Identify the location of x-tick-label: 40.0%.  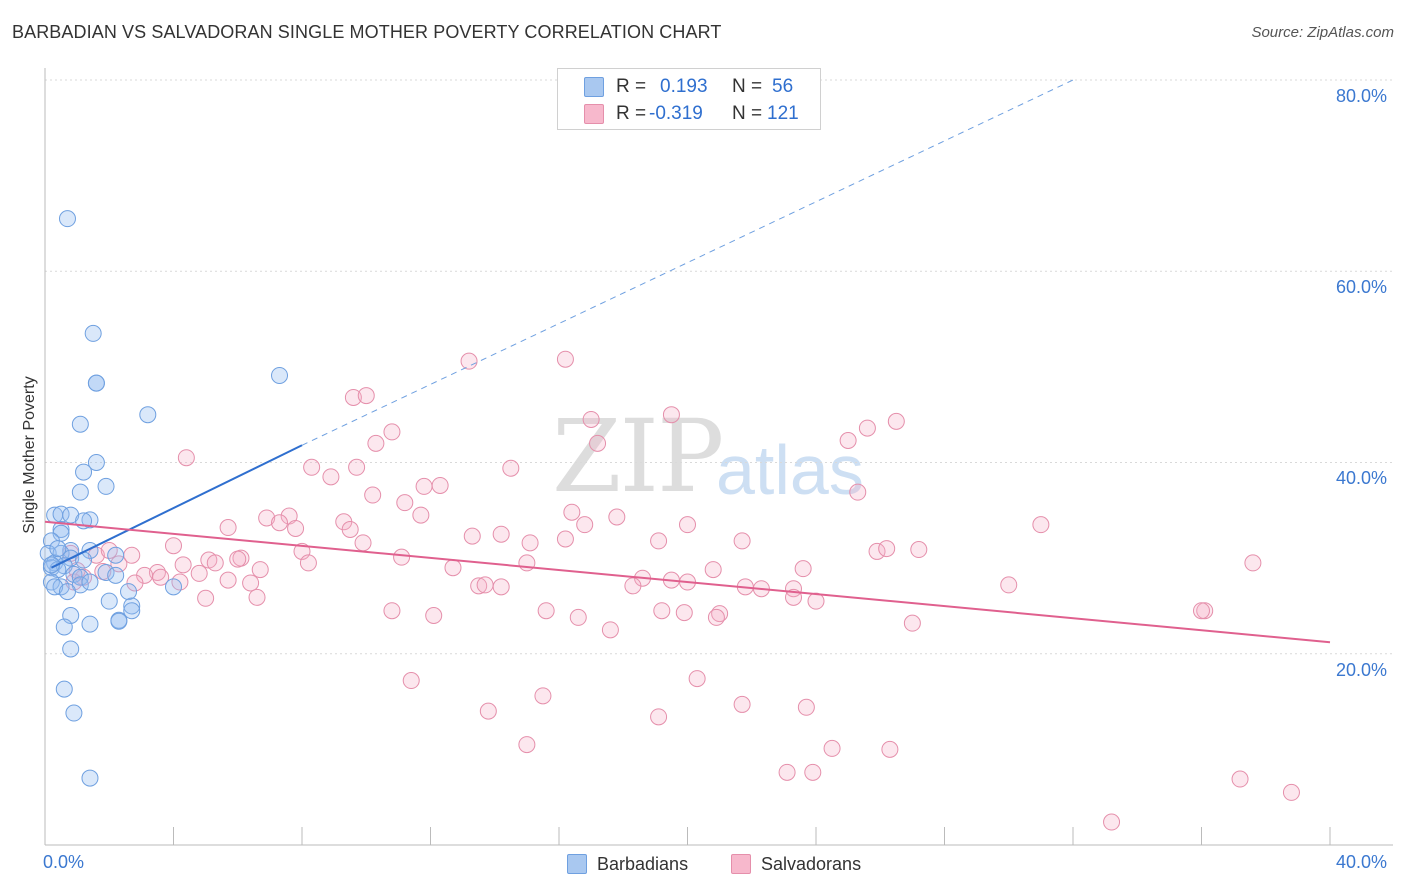
(1362, 862).